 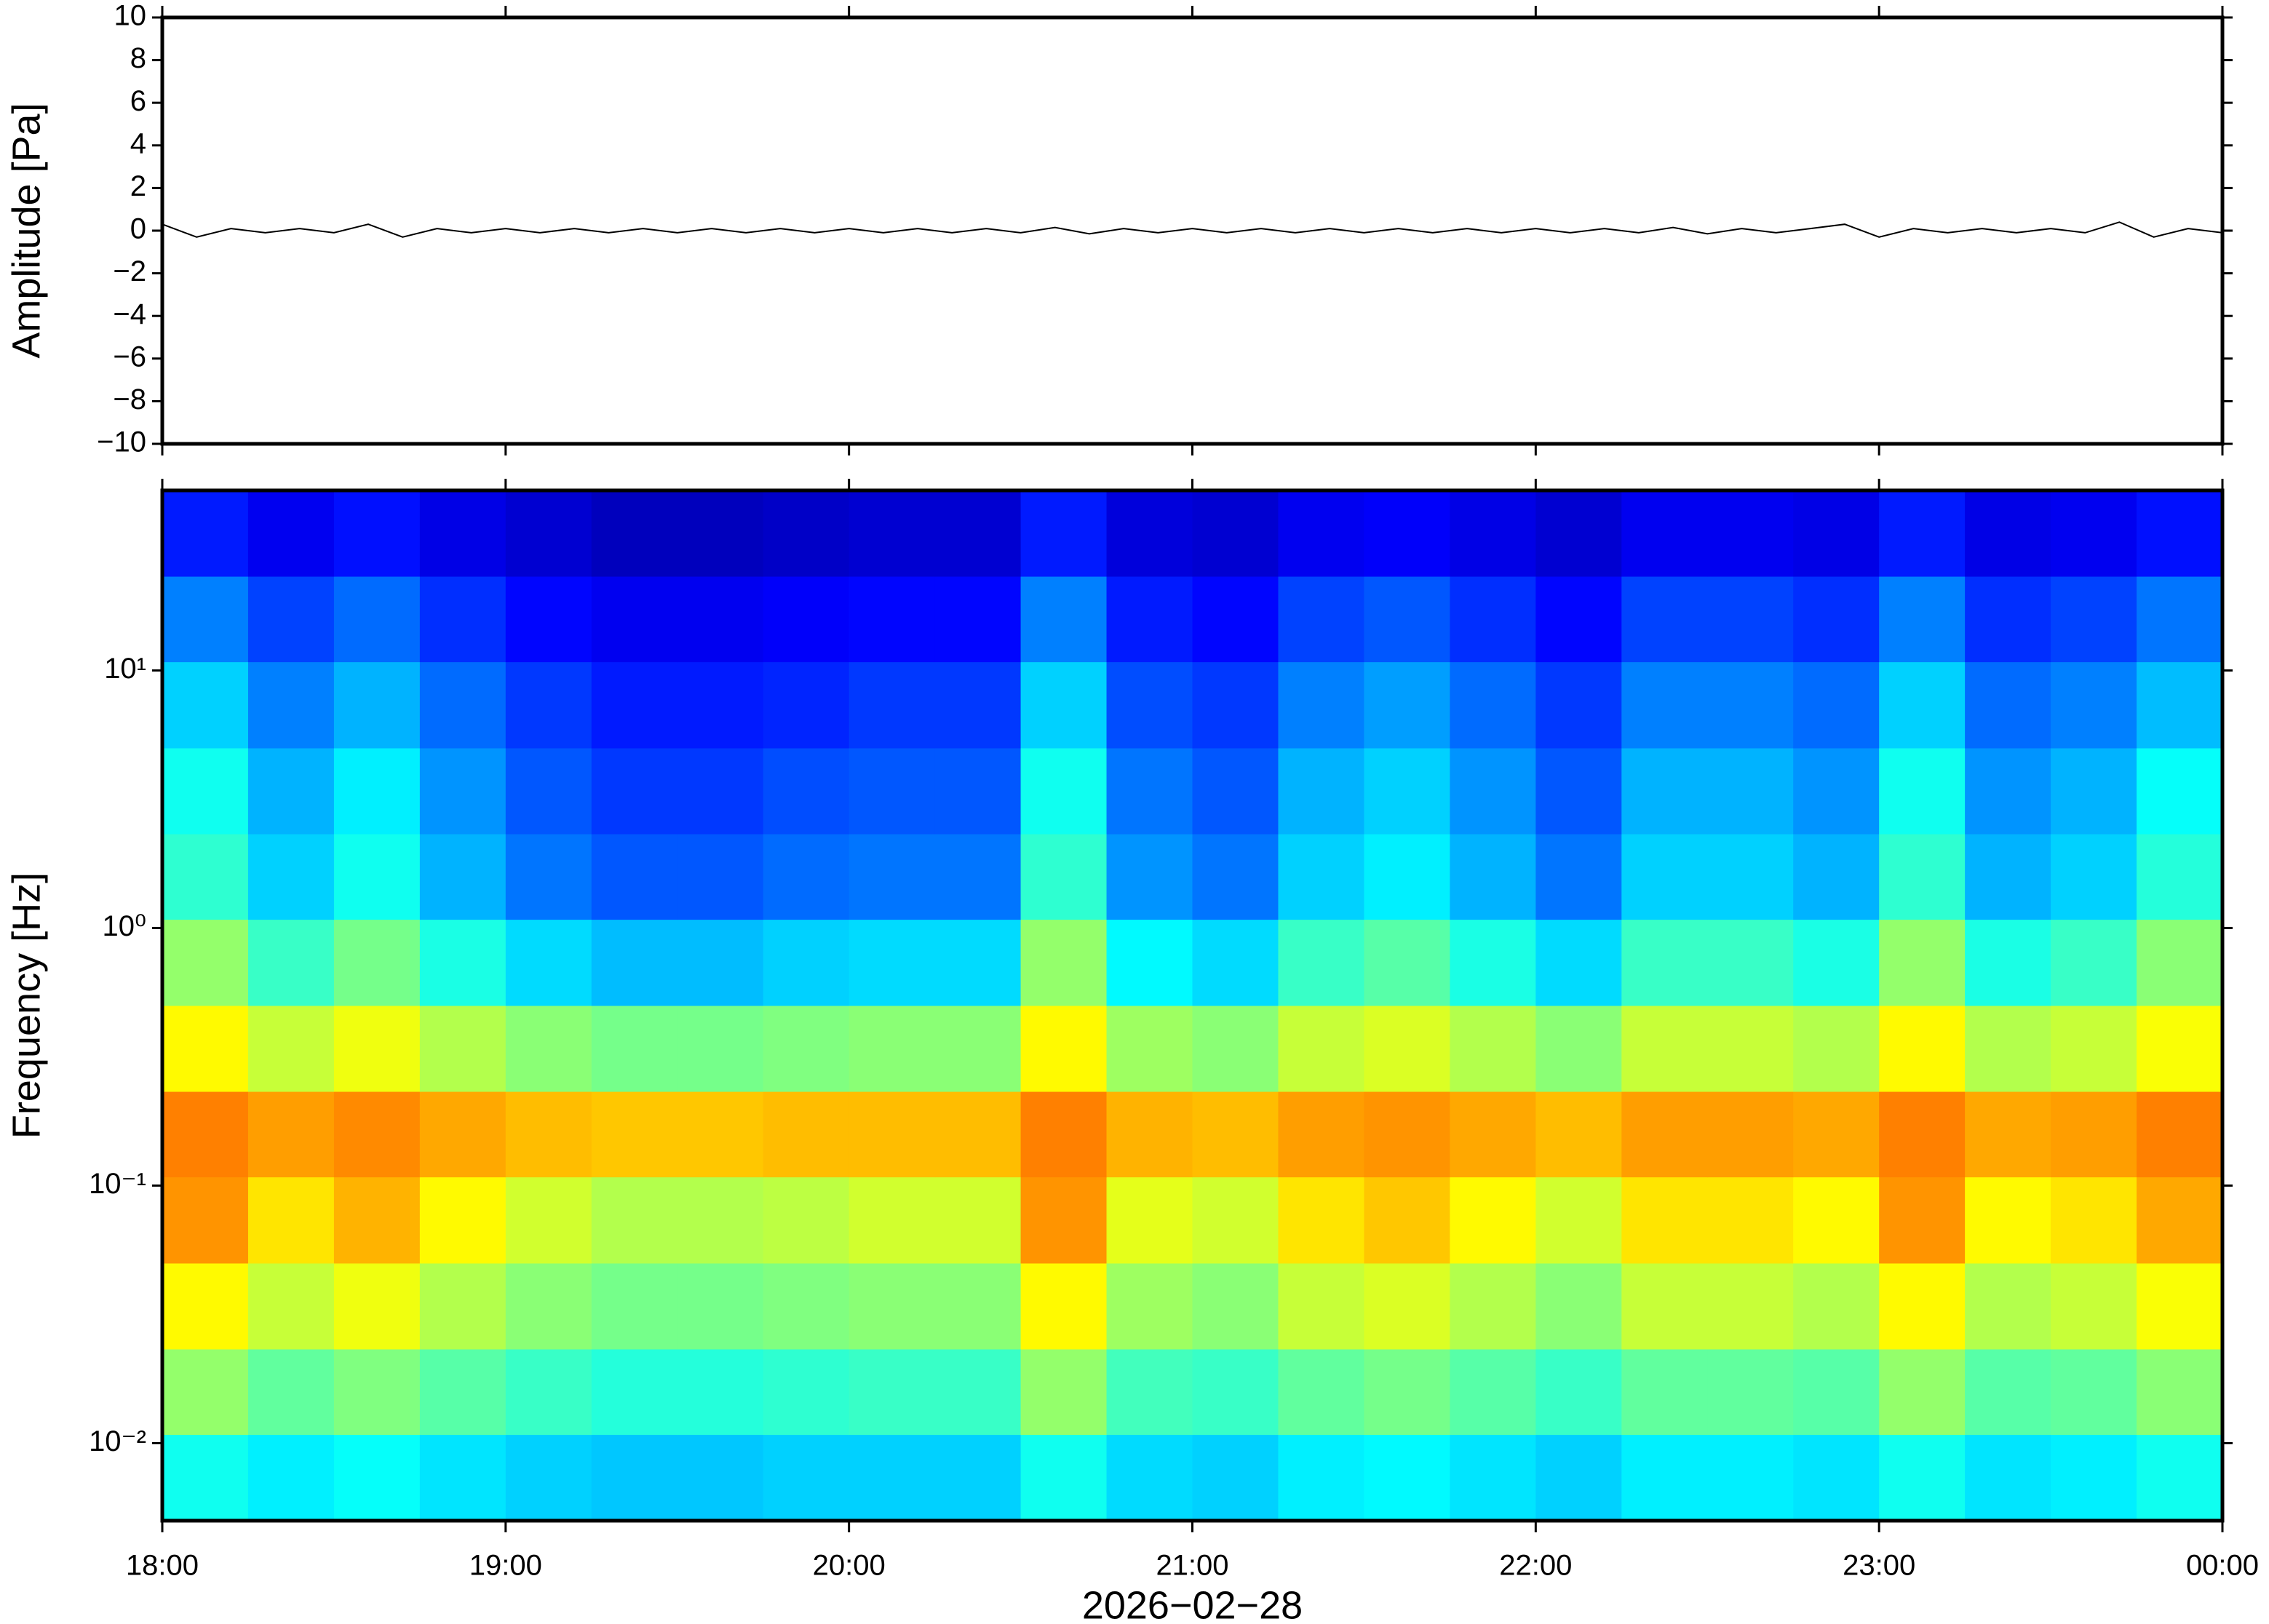 I want to click on x-tick-label: 18:00, so click(x=163, y=1566).